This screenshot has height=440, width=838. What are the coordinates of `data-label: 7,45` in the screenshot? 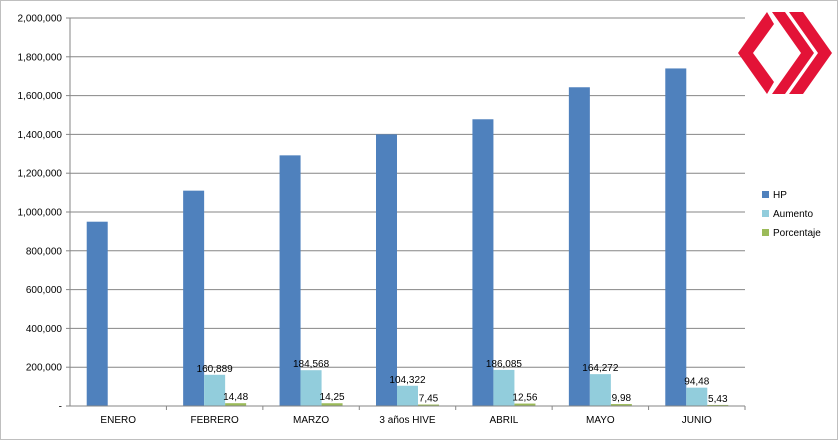 It's located at (429, 399).